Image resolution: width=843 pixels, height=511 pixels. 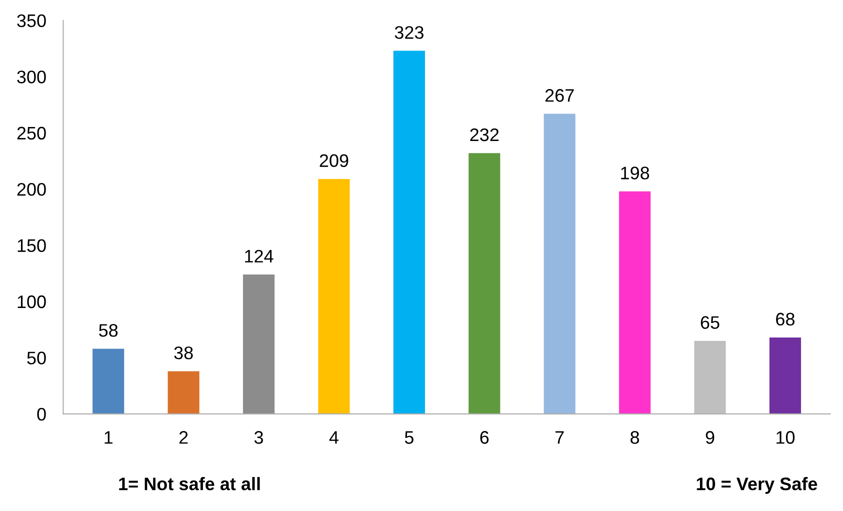 I want to click on x-tick-label: 5, so click(x=409, y=437).